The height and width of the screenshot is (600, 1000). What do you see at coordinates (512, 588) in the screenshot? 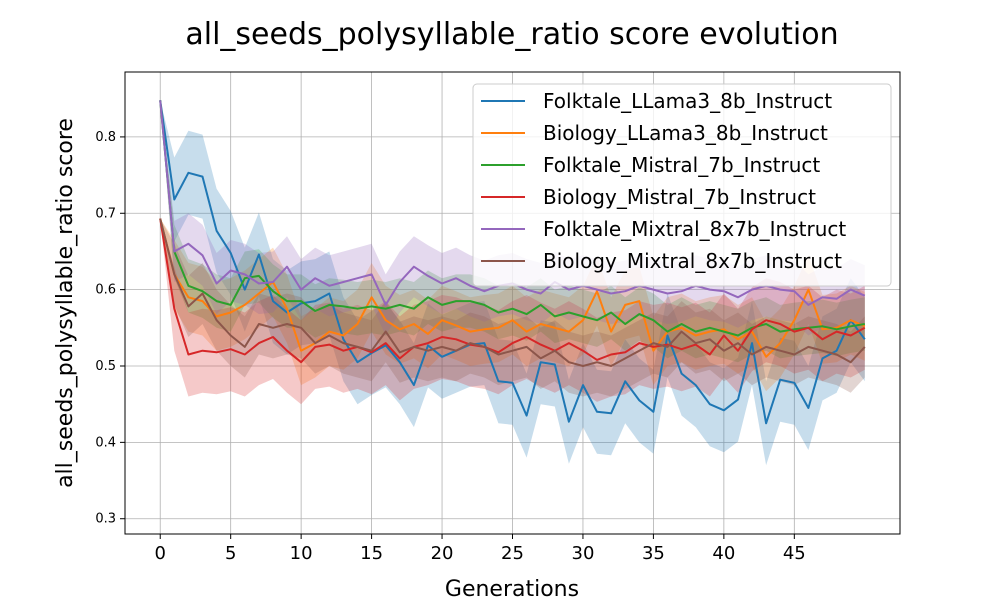
I see `x-axis-label: Generations` at bounding box center [512, 588].